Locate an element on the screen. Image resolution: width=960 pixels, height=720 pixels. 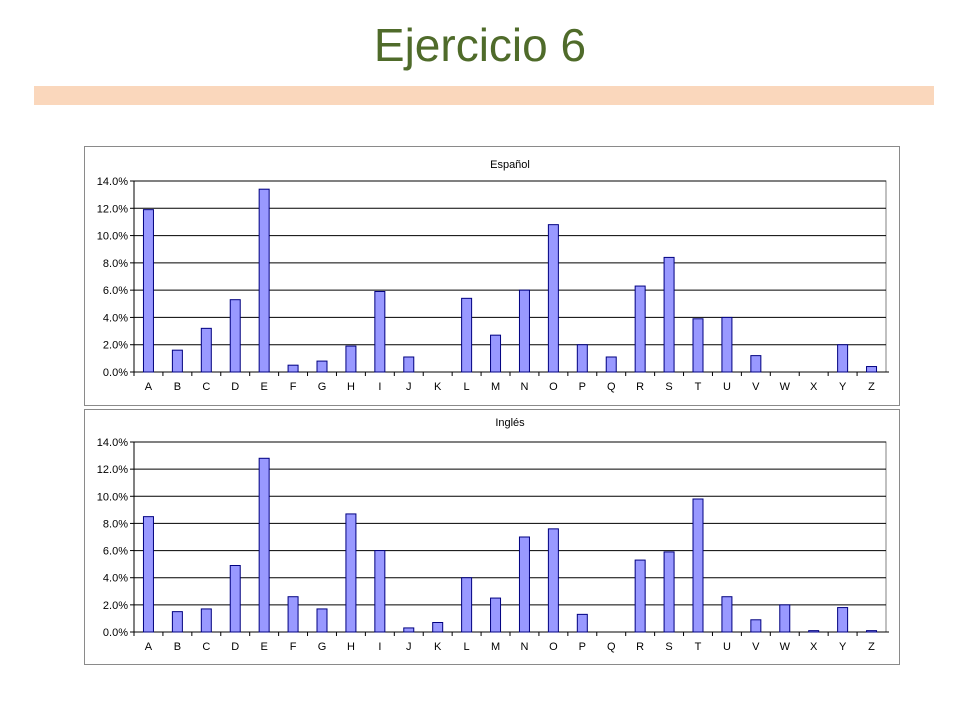
title-accent-bar is located at coordinates (484, 95).